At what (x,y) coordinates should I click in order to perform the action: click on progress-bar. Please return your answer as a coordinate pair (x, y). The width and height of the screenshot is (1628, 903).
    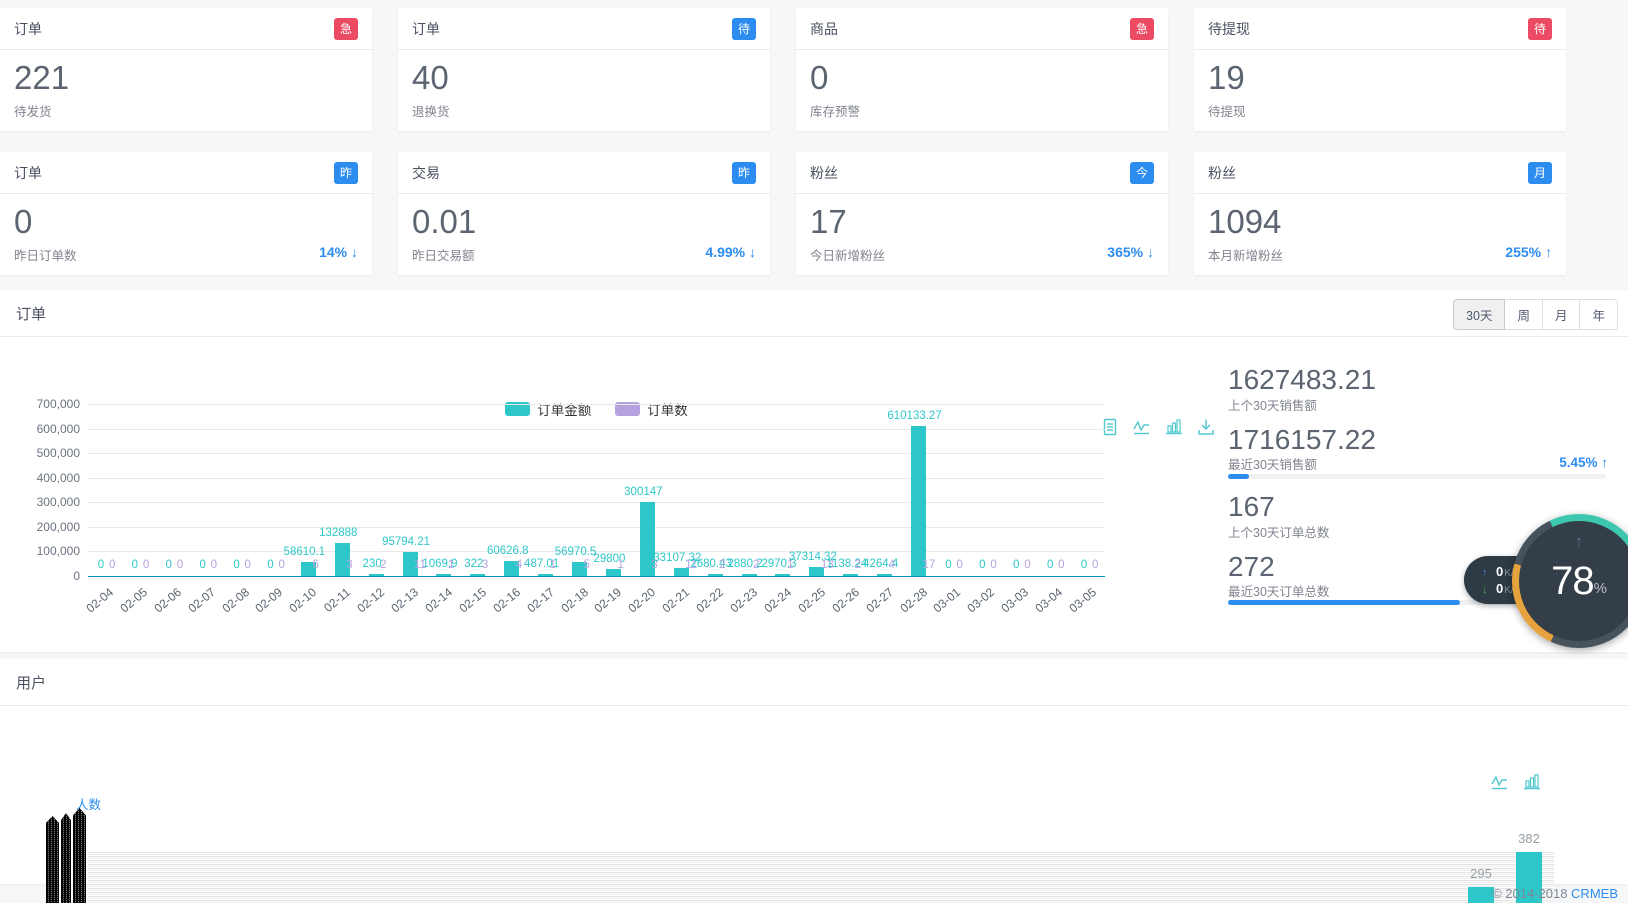
    Looking at the image, I should click on (1417, 602).